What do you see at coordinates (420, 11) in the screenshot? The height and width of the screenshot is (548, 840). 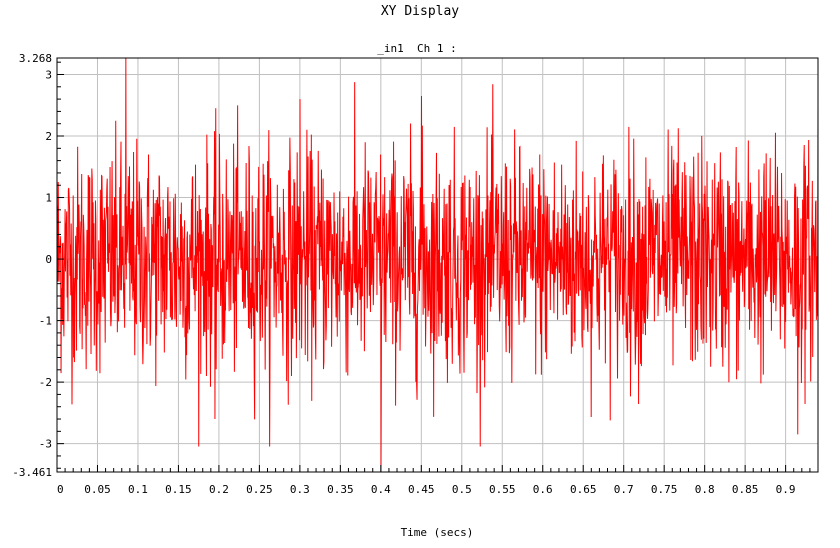 I see `window-title: XY Display` at bounding box center [420, 11].